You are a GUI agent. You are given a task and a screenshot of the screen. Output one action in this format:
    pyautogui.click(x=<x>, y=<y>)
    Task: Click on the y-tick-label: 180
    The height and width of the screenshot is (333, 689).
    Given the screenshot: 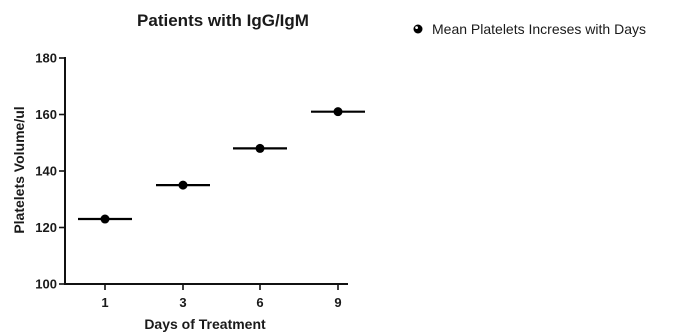 What is the action you would take?
    pyautogui.click(x=46, y=58)
    